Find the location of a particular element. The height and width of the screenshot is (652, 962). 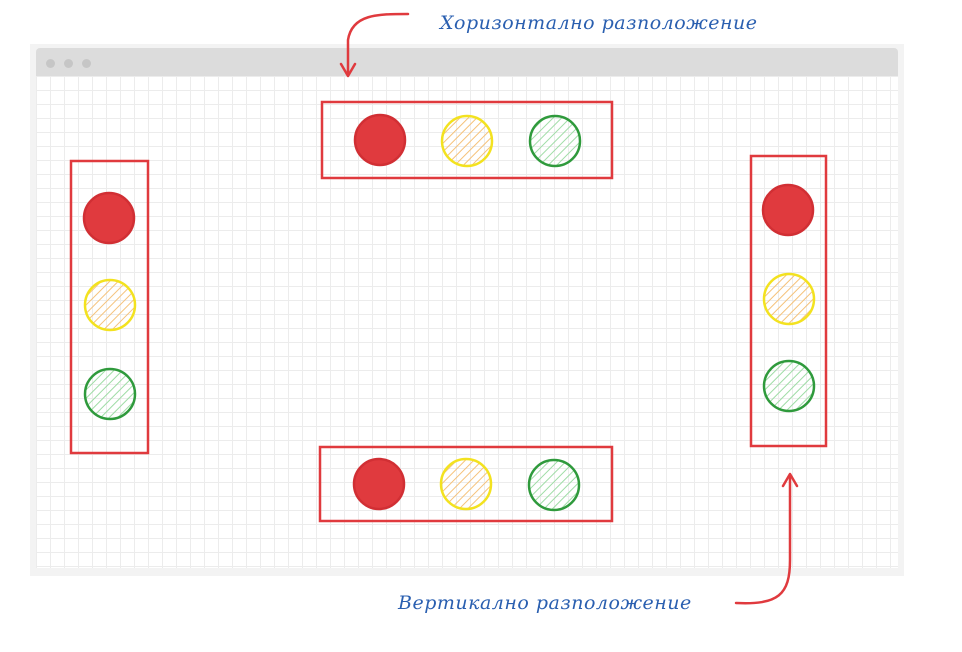

vertical-layout-label: Вертикално разположение is located at coordinates (545, 603).